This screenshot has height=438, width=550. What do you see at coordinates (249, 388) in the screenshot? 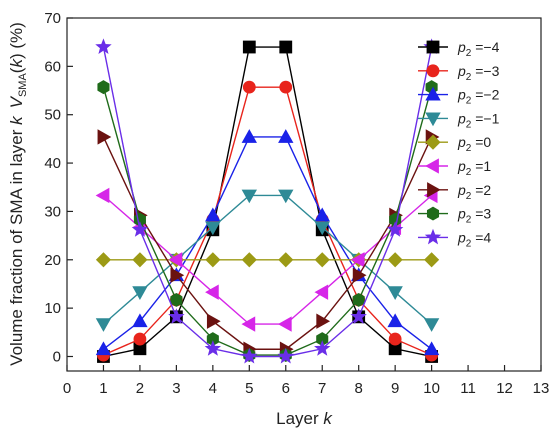
I see `x-tick-label: 5` at bounding box center [249, 388].